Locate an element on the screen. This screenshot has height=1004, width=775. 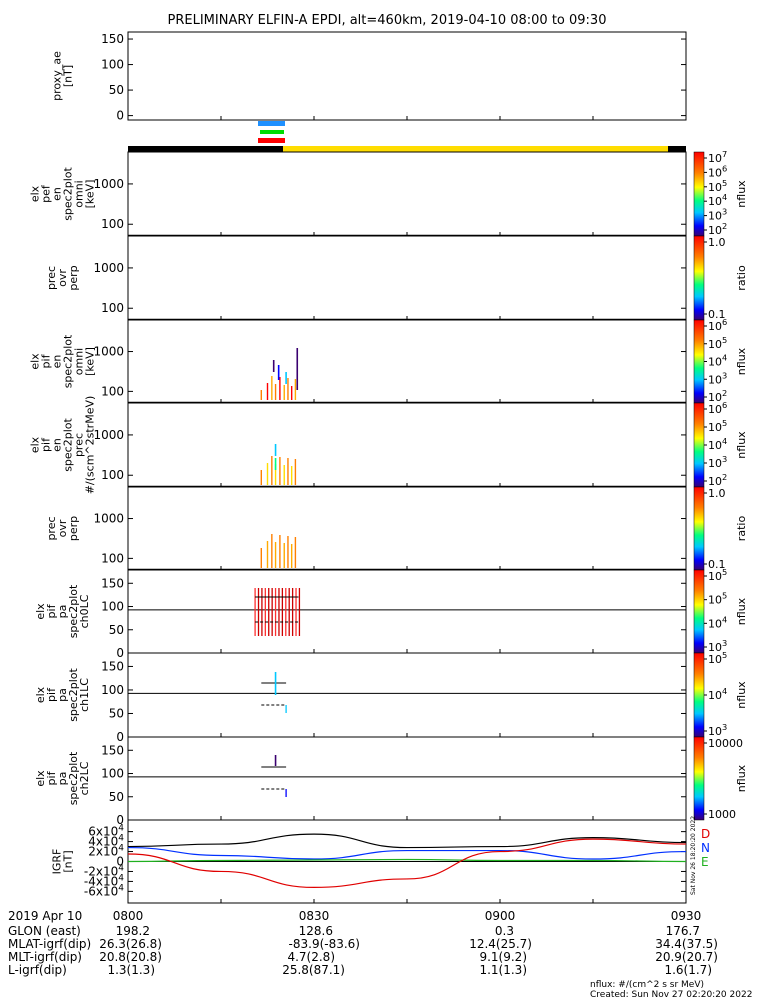
colorbar-tick-label-elx-pif-pa-spec2plot-ch1LC-1: 10⁴ is located at coordinates (717, 694).